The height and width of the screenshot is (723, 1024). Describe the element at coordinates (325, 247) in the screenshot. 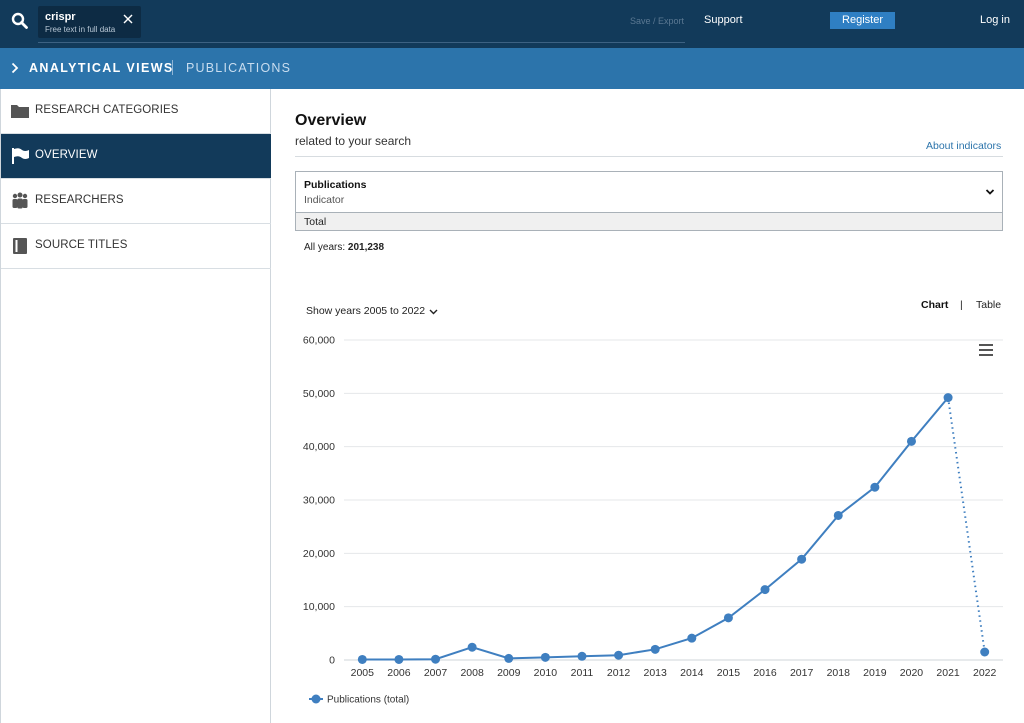

I see `all-years-label: All years:` at that location.